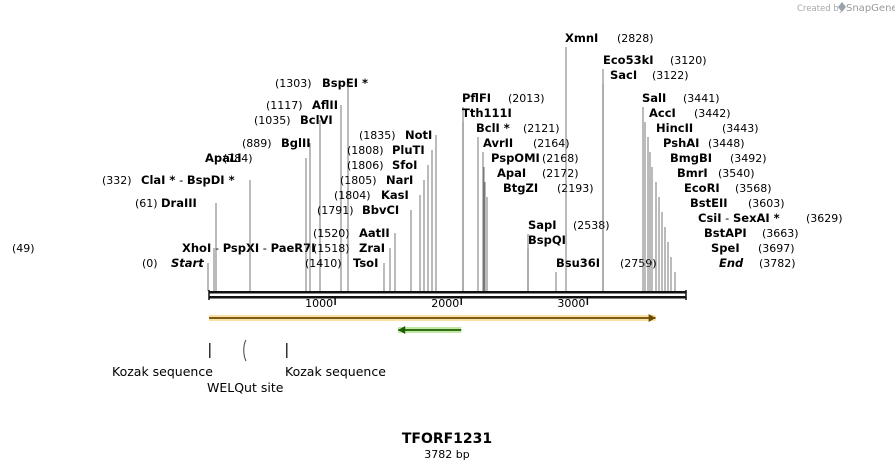 The height and width of the screenshot is (470, 895). I want to click on cut-position-label: (3442), so click(712, 113).